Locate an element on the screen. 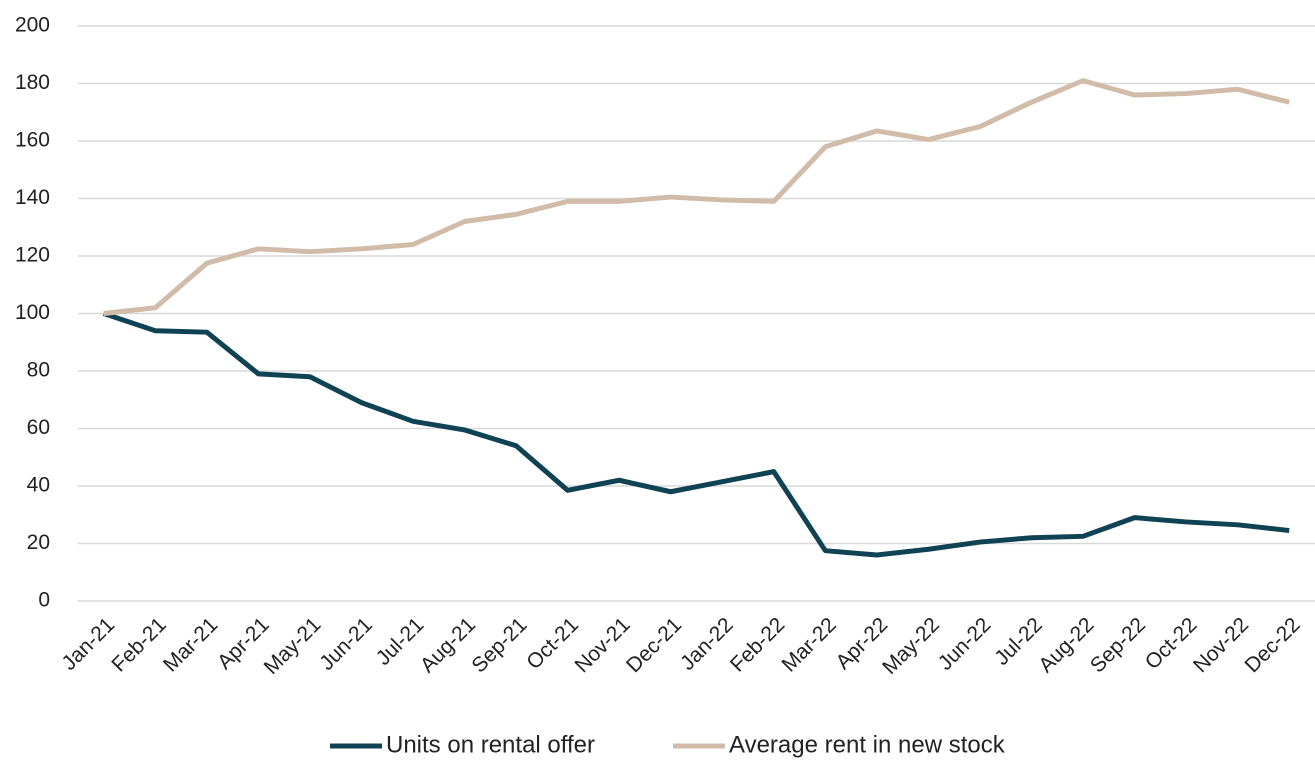 The width and height of the screenshot is (1315, 765). x-tick-label: Jun-22 is located at coordinates (965, 644).